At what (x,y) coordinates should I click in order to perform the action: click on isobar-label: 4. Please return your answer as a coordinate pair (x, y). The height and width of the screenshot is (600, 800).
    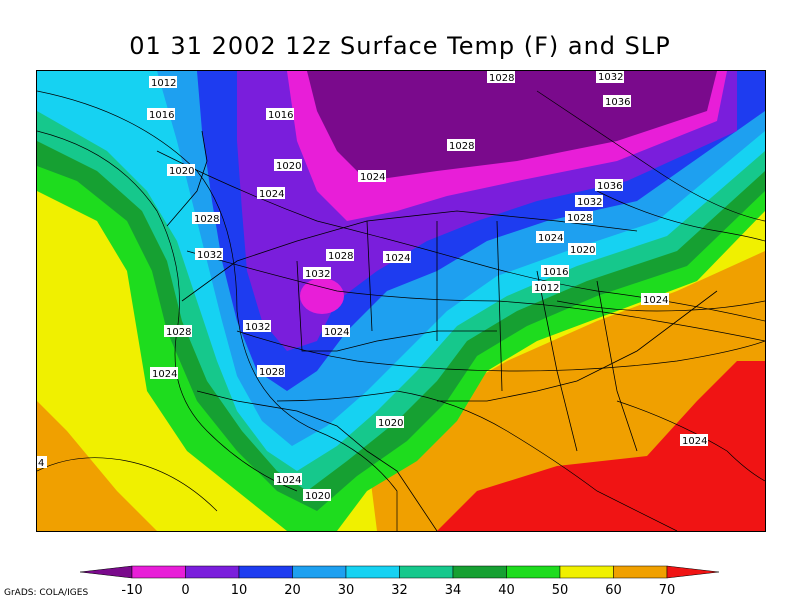
    Looking at the image, I should click on (42, 462).